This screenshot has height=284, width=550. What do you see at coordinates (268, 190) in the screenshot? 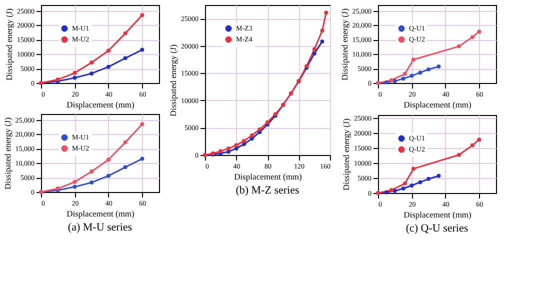
I see `text: (b) M-Z series` at bounding box center [268, 190].